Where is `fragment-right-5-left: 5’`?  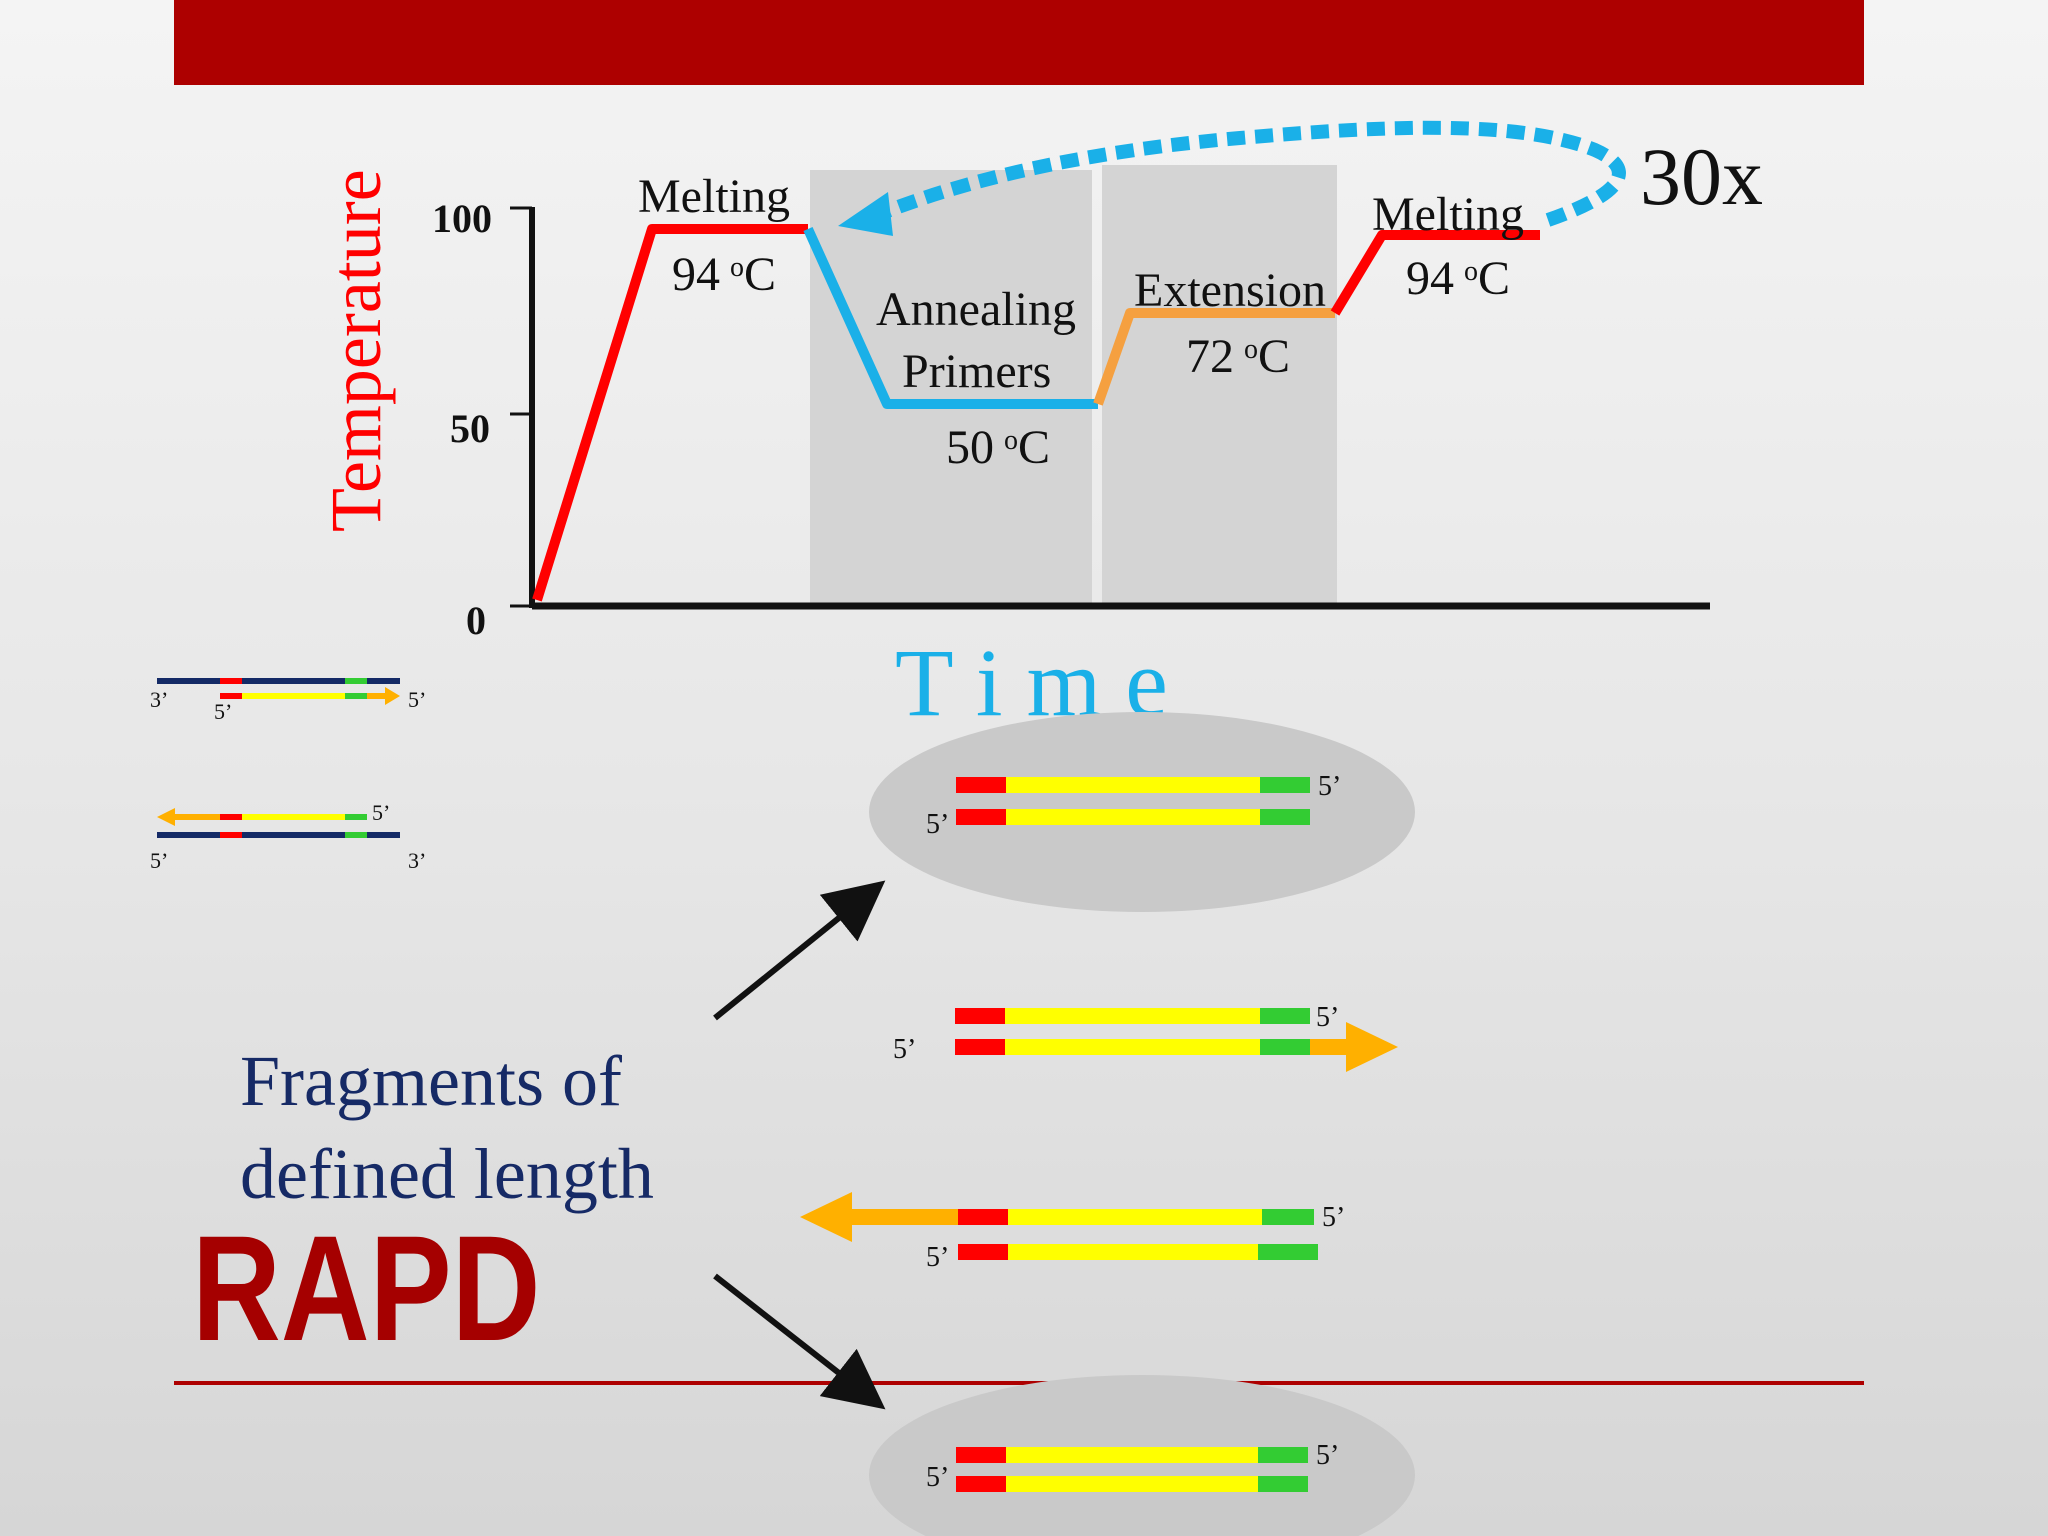 fragment-right-5-left: 5’ is located at coordinates (904, 1049).